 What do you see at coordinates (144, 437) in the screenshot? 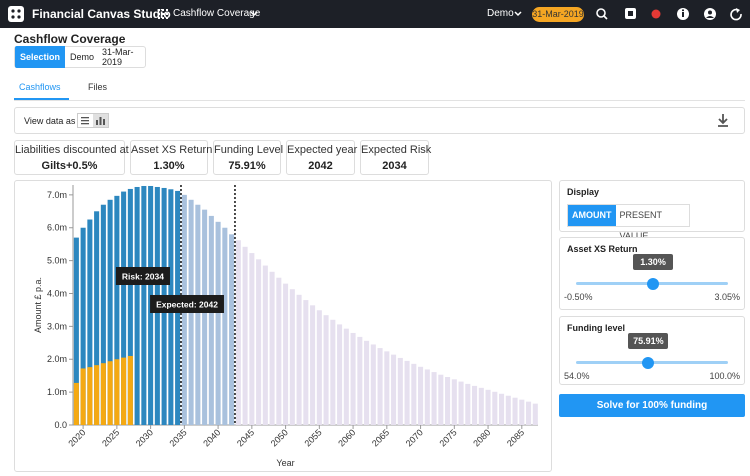
I see `x-tick-label: 2030` at bounding box center [144, 437].